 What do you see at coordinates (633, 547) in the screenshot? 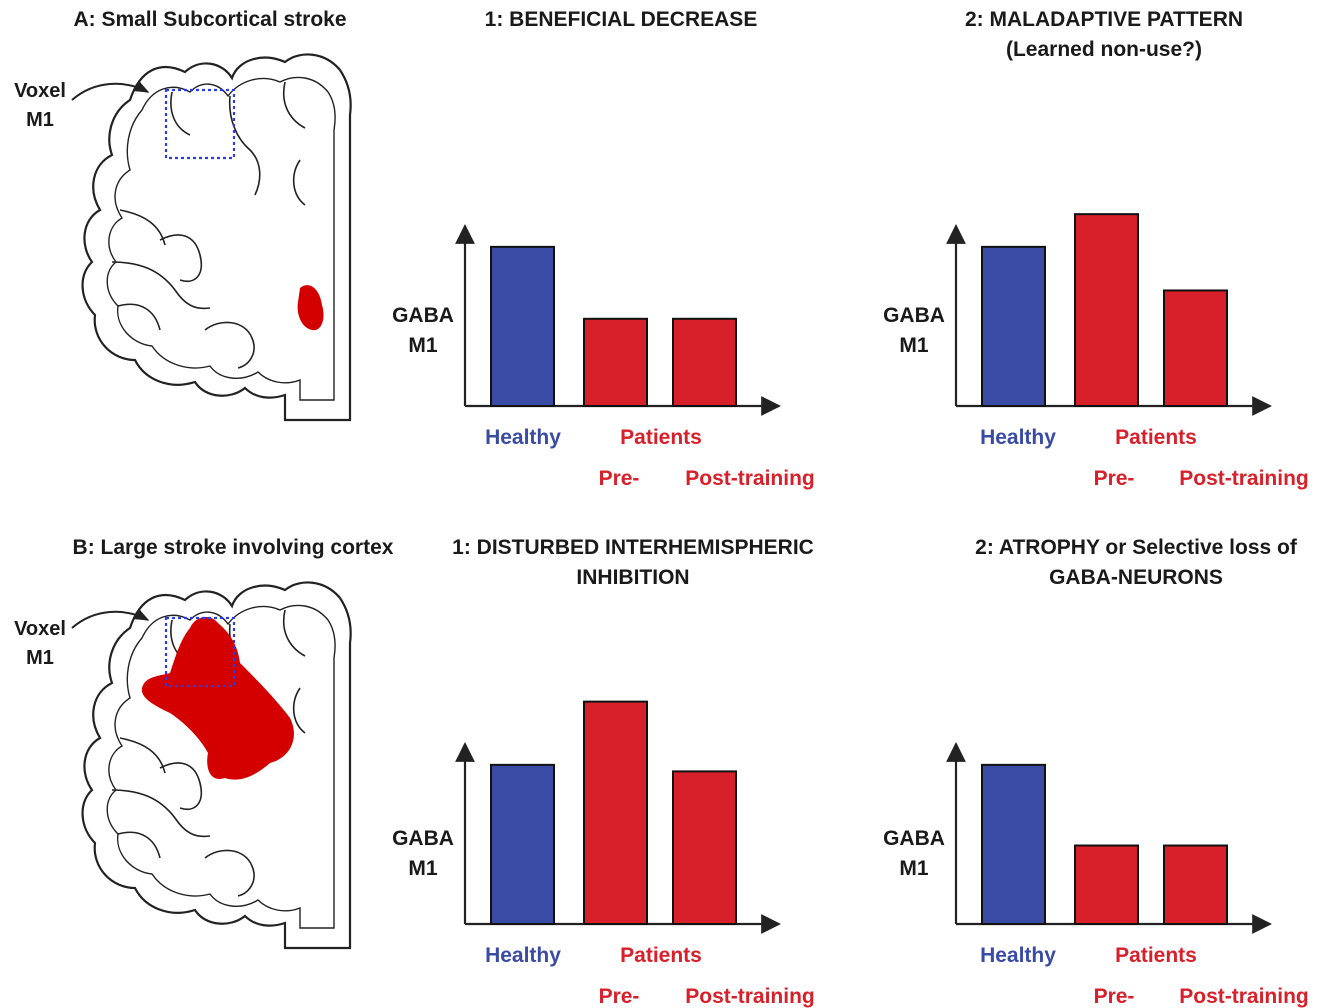
I see `chart-title-line1: 1: DISTURBED INTERHEMISPHERIC` at bounding box center [633, 547].